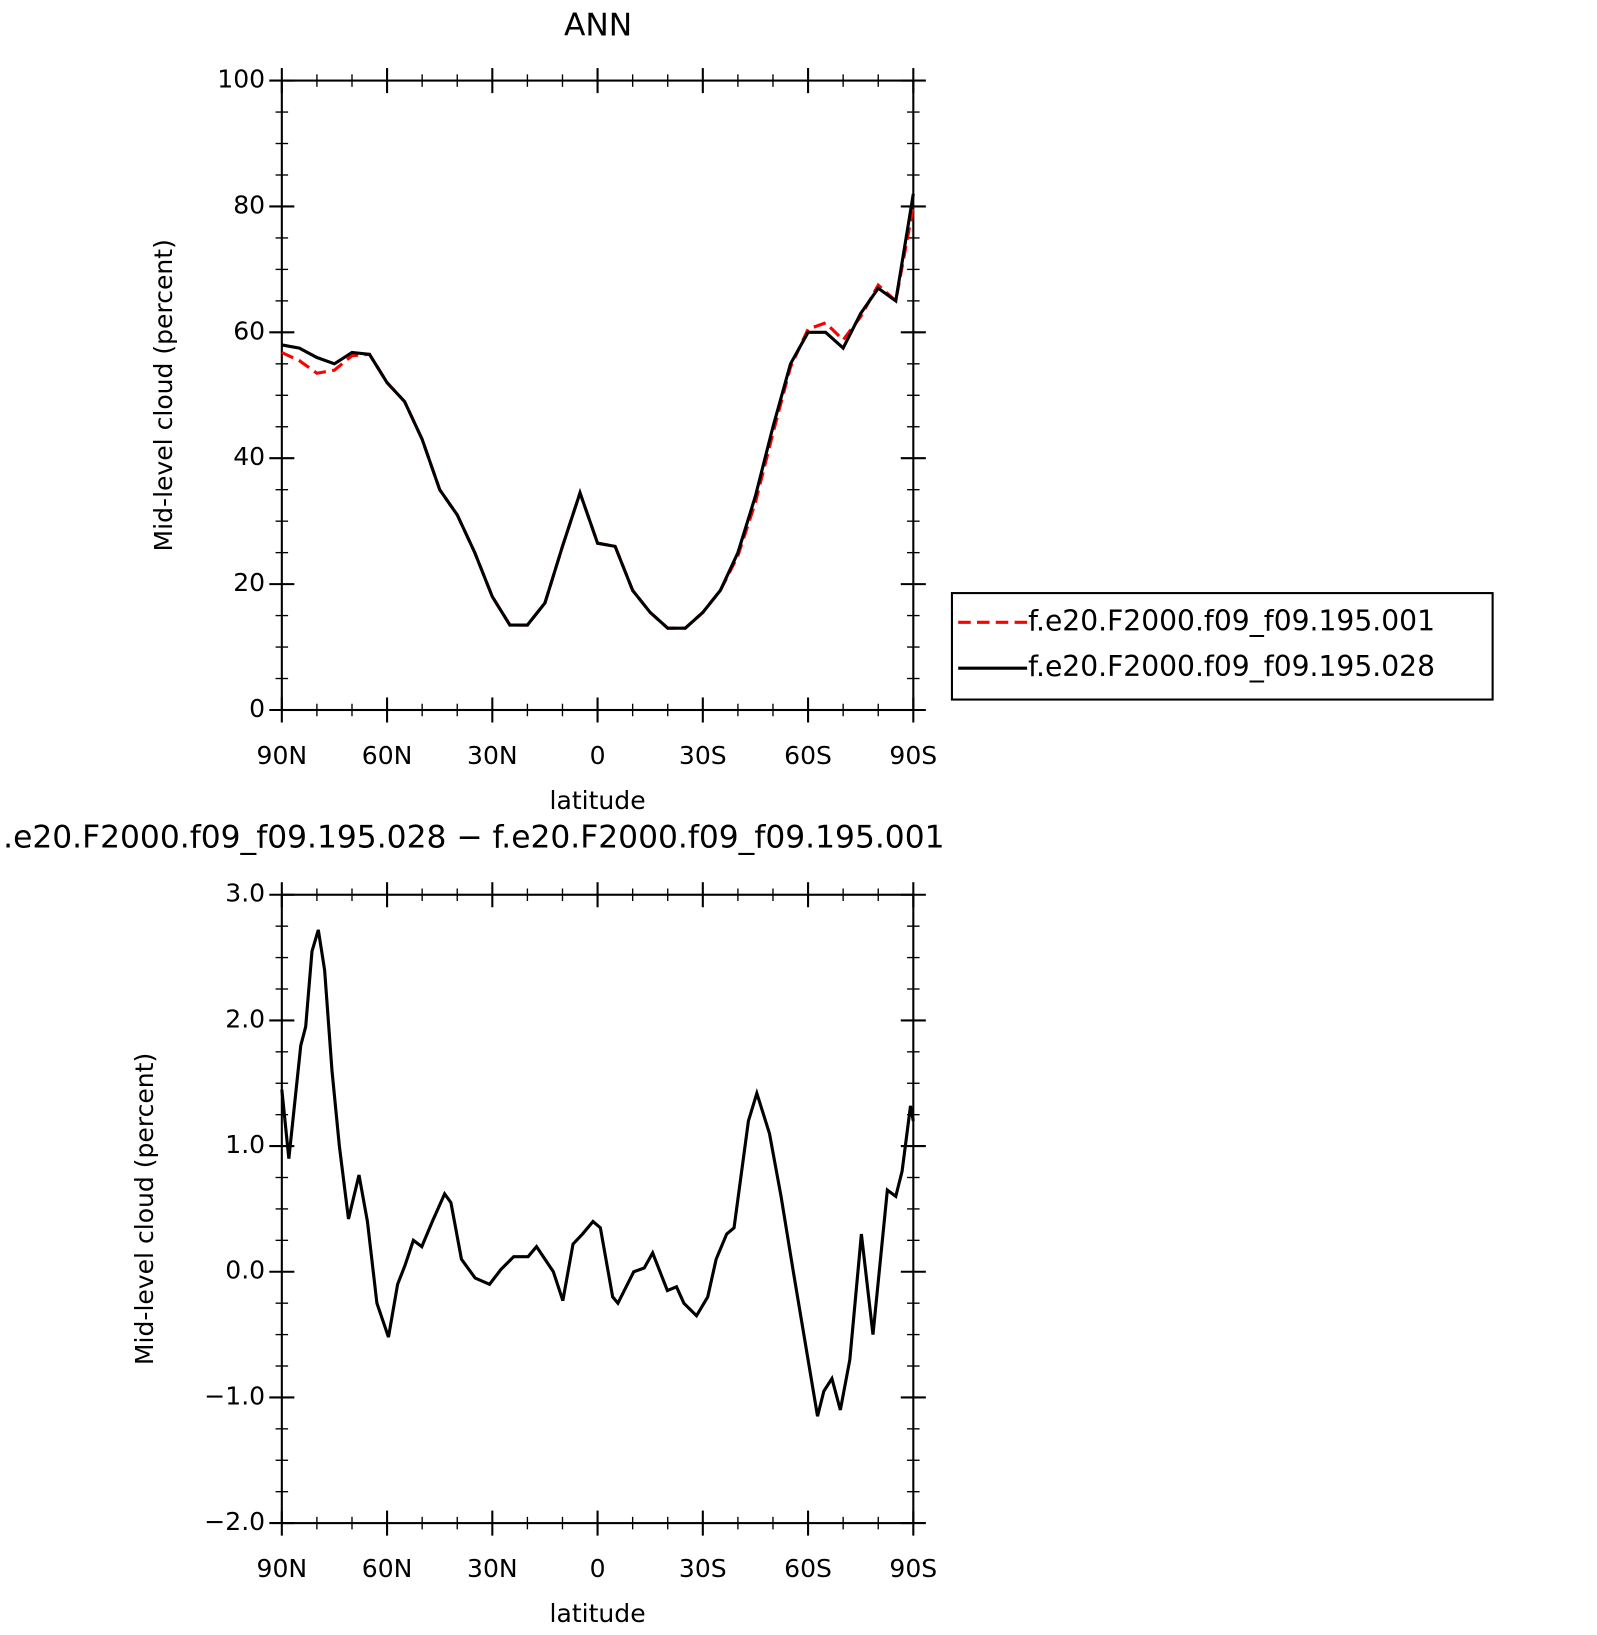 The width and height of the screenshot is (1597, 1635). I want to click on y-tick-label: 0.0, so click(245, 1270).